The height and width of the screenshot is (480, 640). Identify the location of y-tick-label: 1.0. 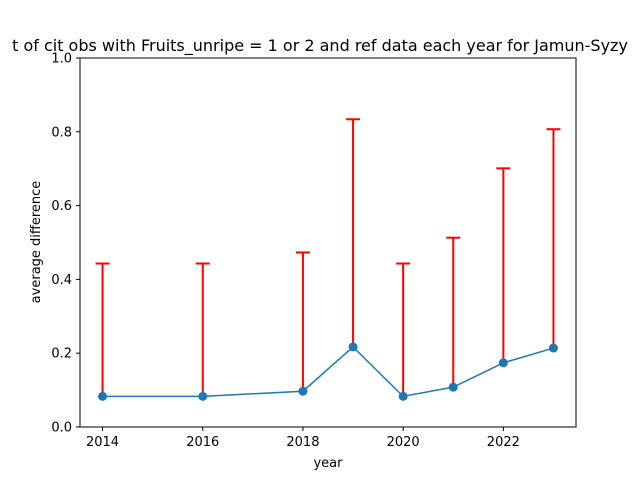
(61, 59).